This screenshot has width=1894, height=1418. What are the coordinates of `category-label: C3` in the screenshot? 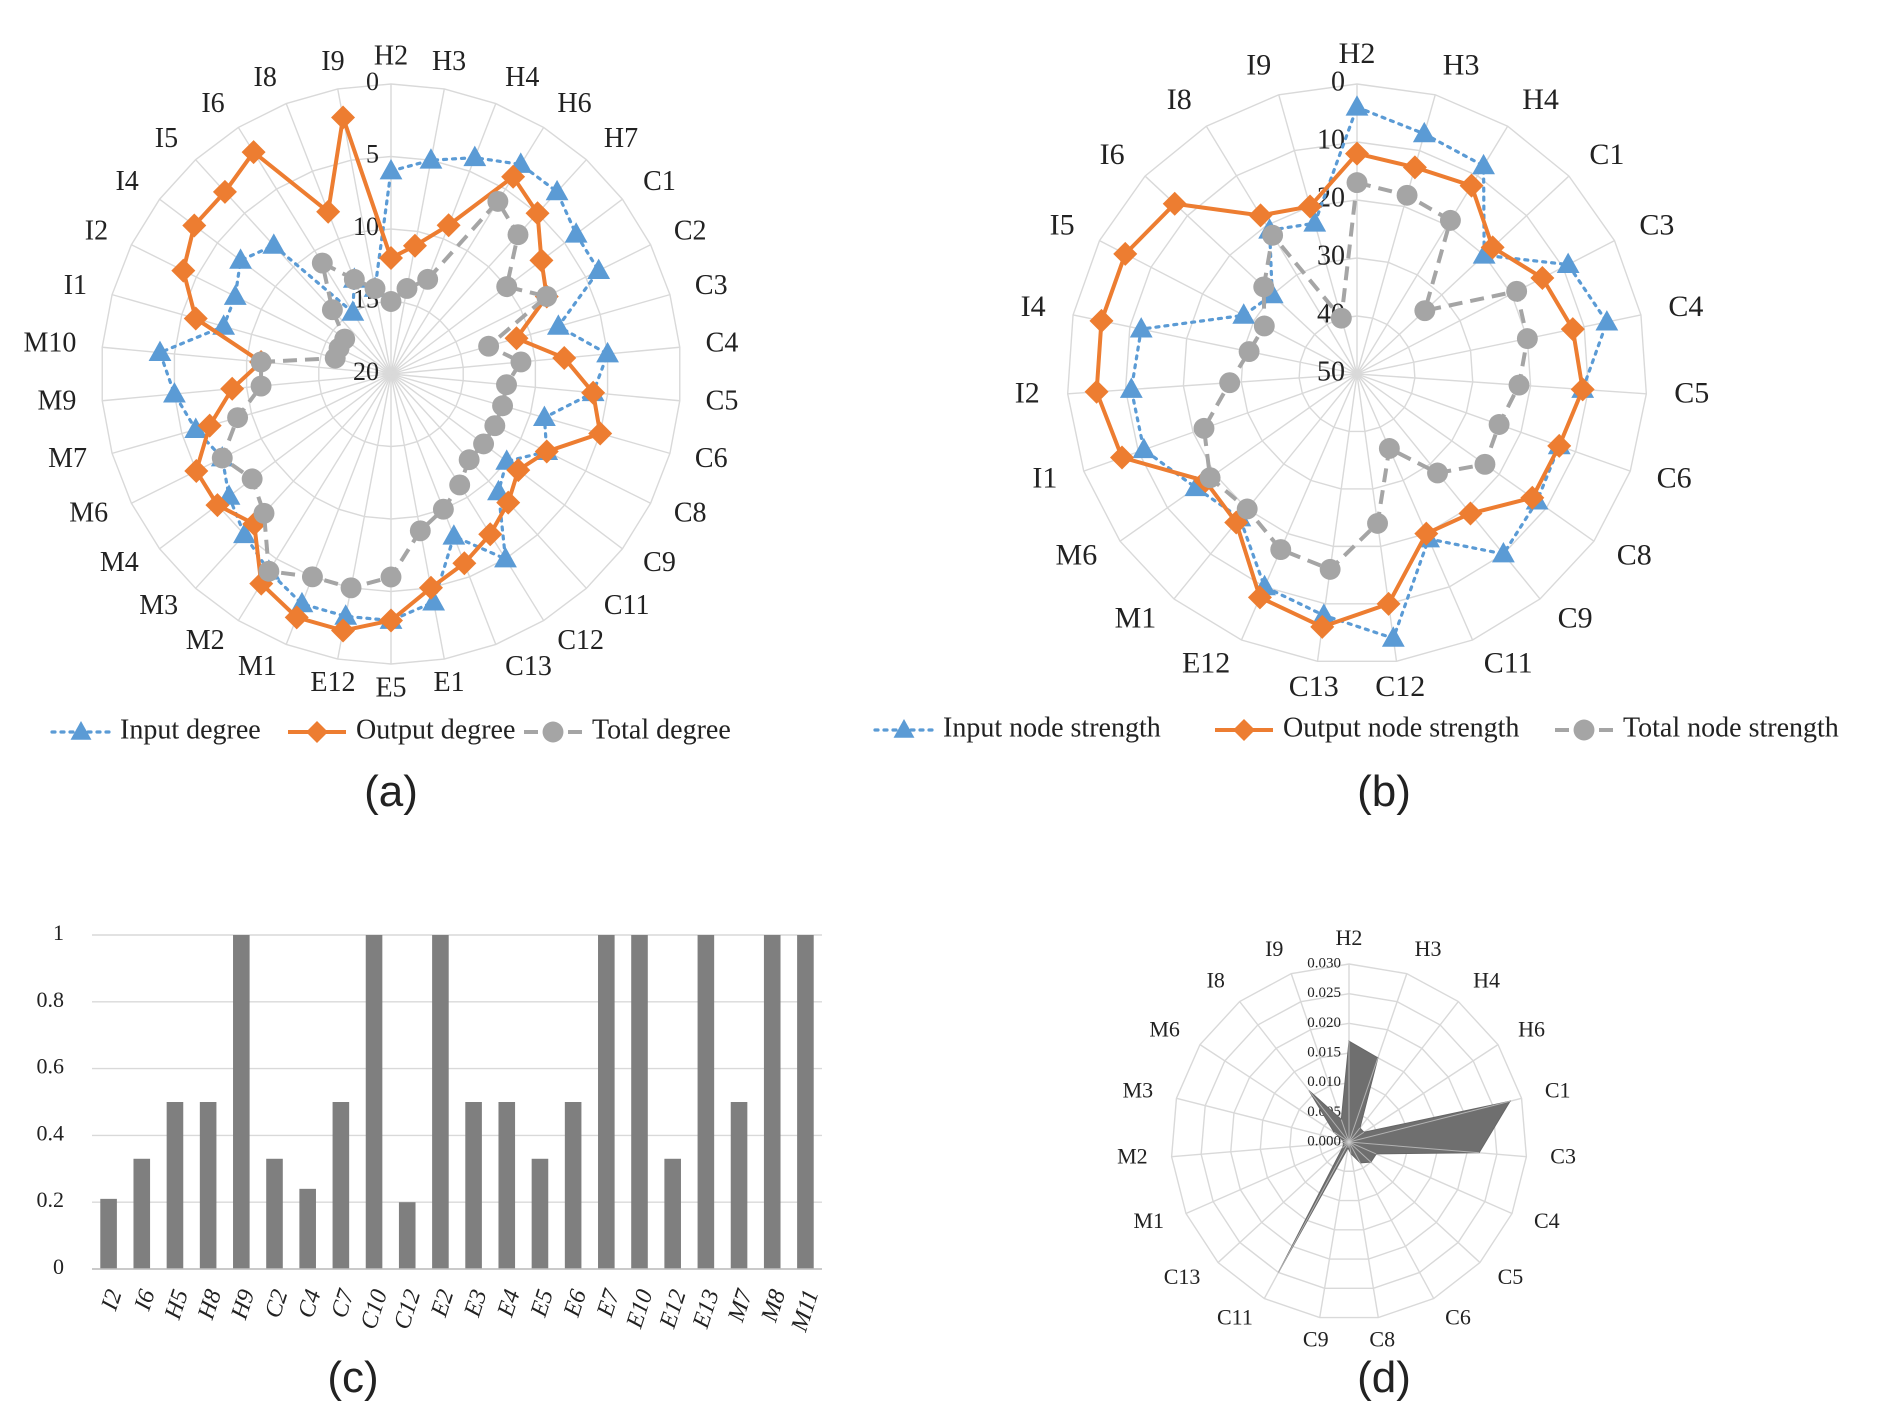 It's located at (711, 285).